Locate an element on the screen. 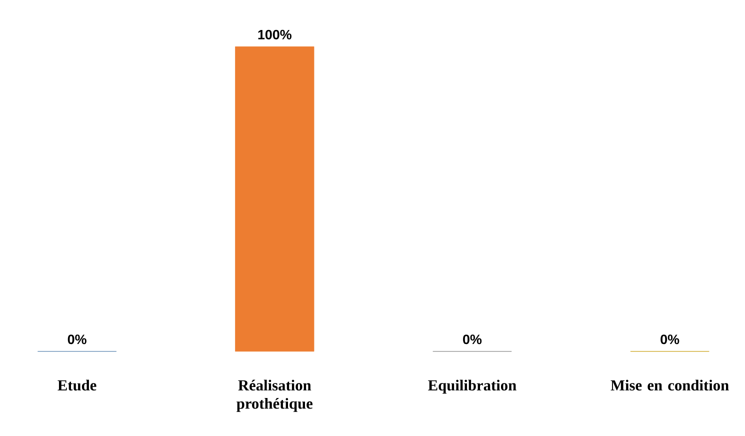 This screenshot has height=436, width=745. x-tick-label: Equilibration is located at coordinates (472, 387).